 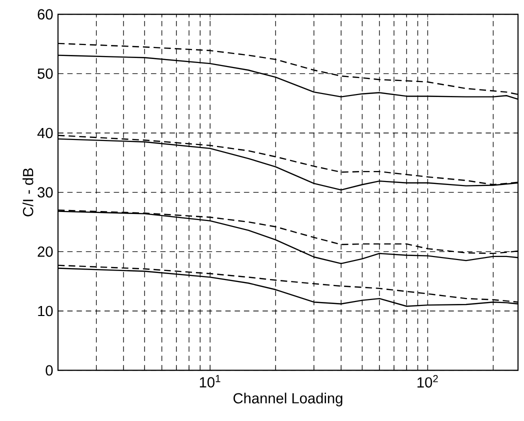 What do you see at coordinates (210, 381) in the screenshot?
I see `x-tick-label: 10$^{1}$` at bounding box center [210, 381].